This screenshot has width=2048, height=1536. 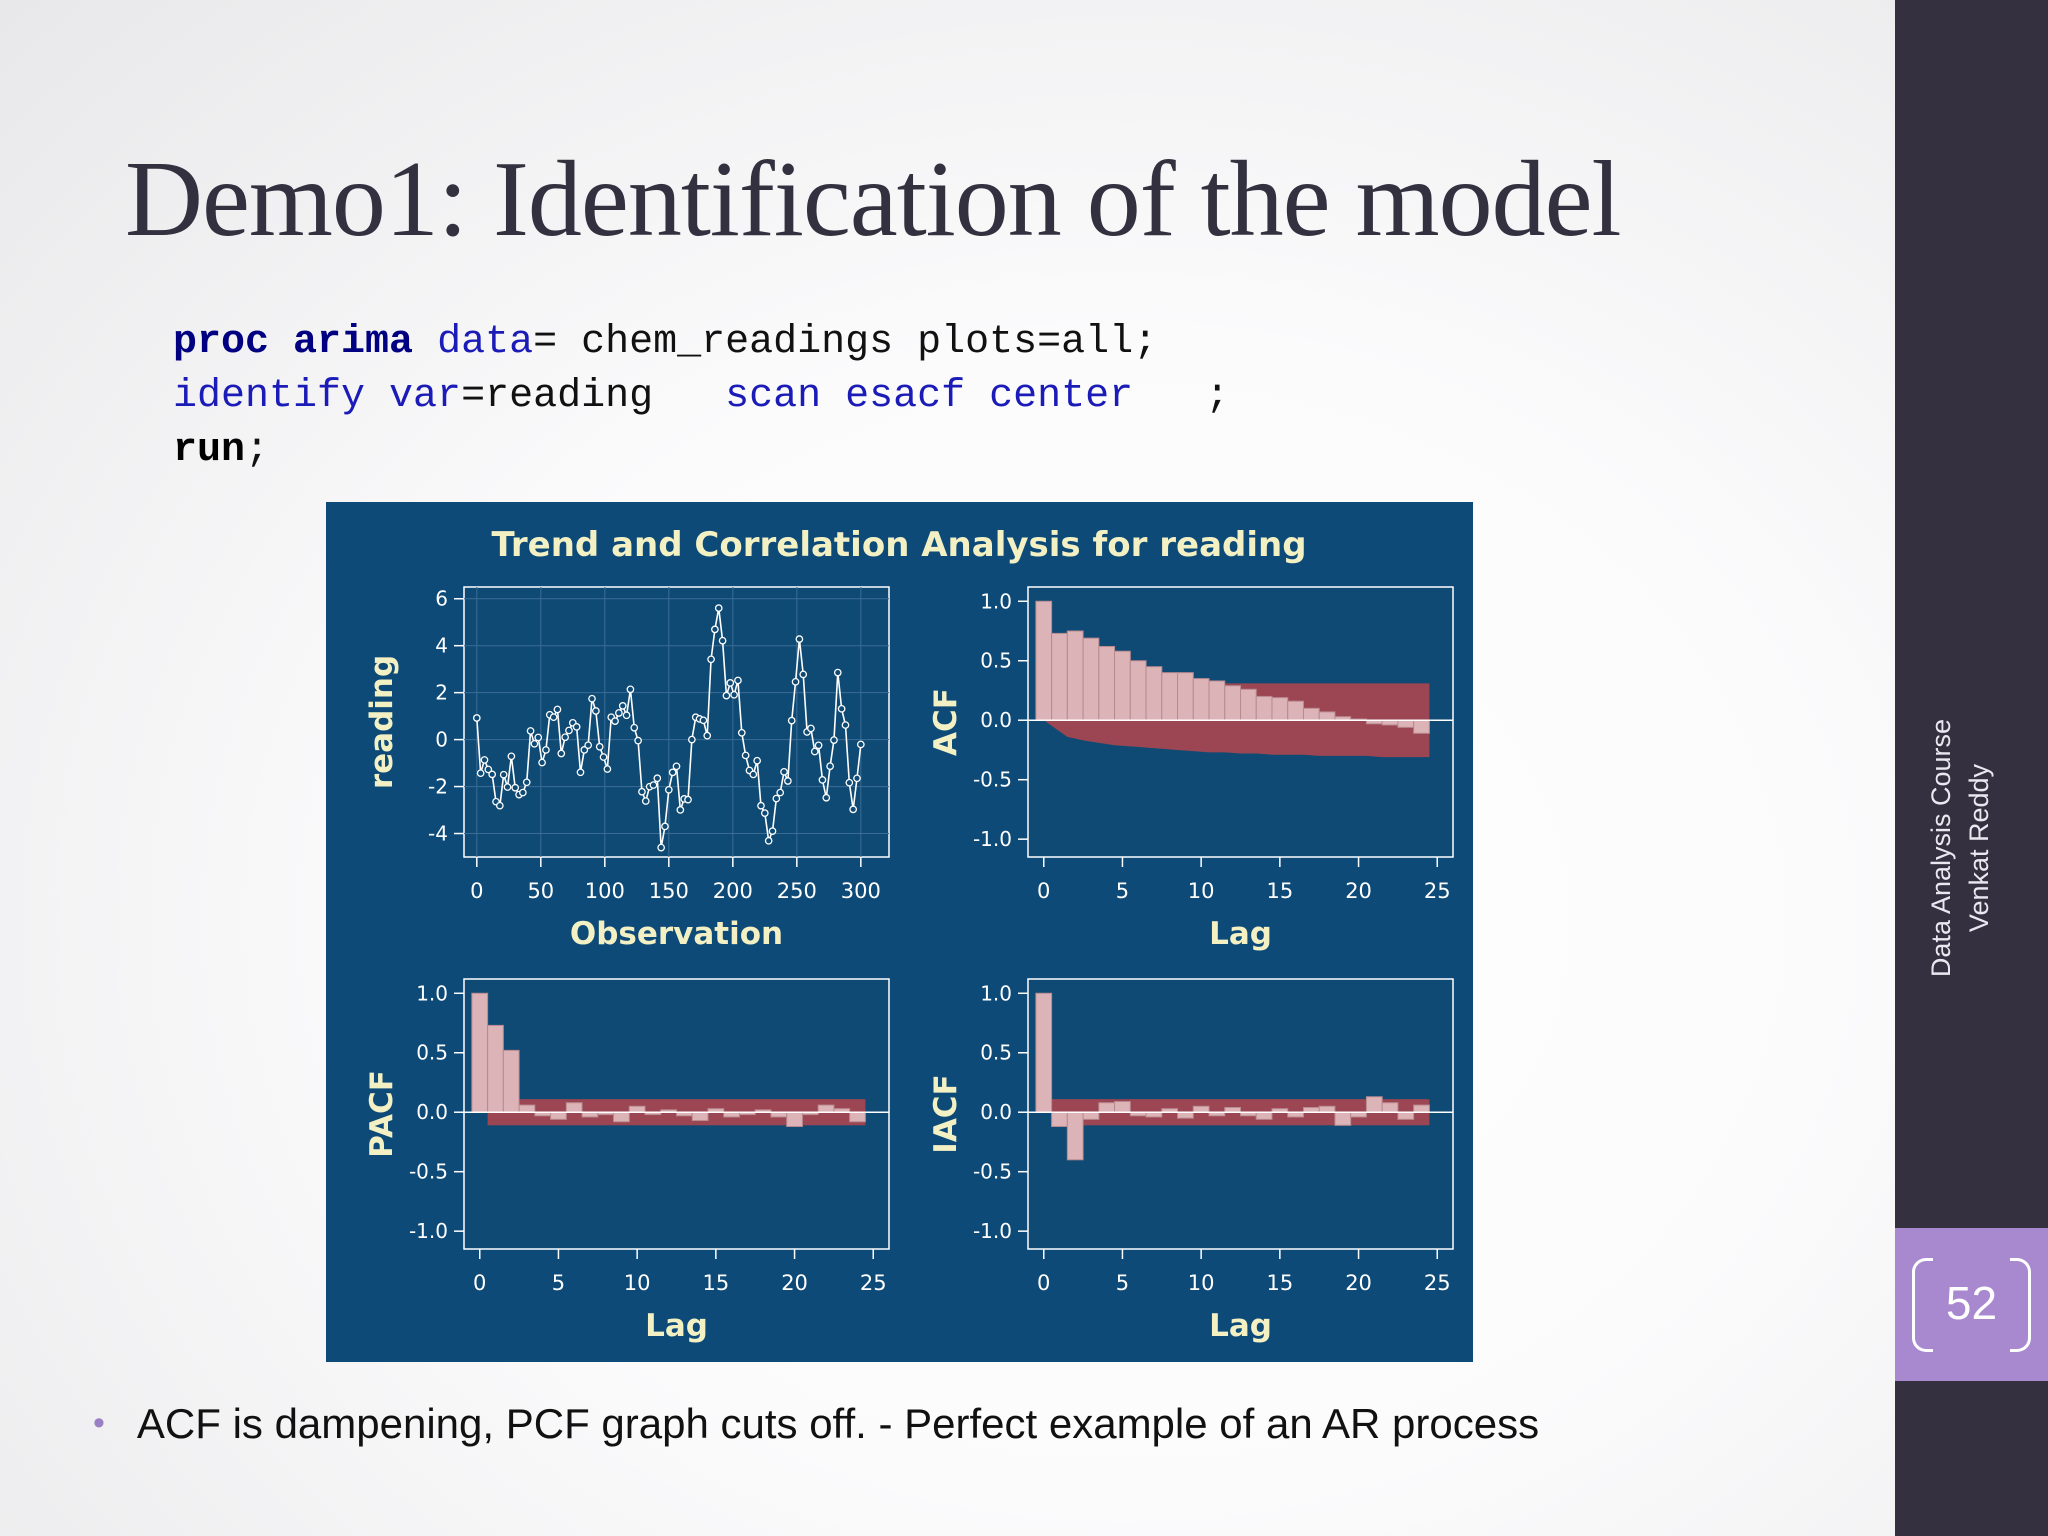 What do you see at coordinates (221, 342) in the screenshot?
I see `code-keyword: proc` at bounding box center [221, 342].